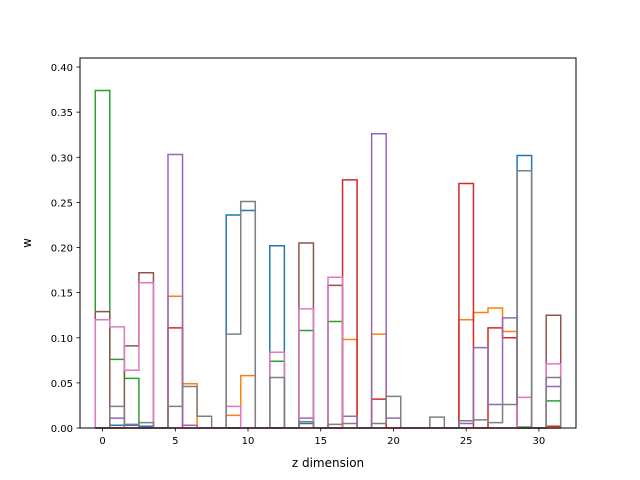  I want to click on y-tick-label: 0.25, so click(62, 203).